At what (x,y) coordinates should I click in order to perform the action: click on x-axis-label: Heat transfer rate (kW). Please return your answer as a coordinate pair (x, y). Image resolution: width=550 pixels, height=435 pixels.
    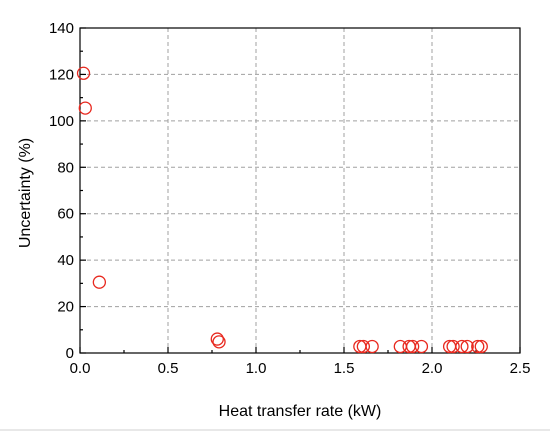
    Looking at the image, I should click on (300, 411).